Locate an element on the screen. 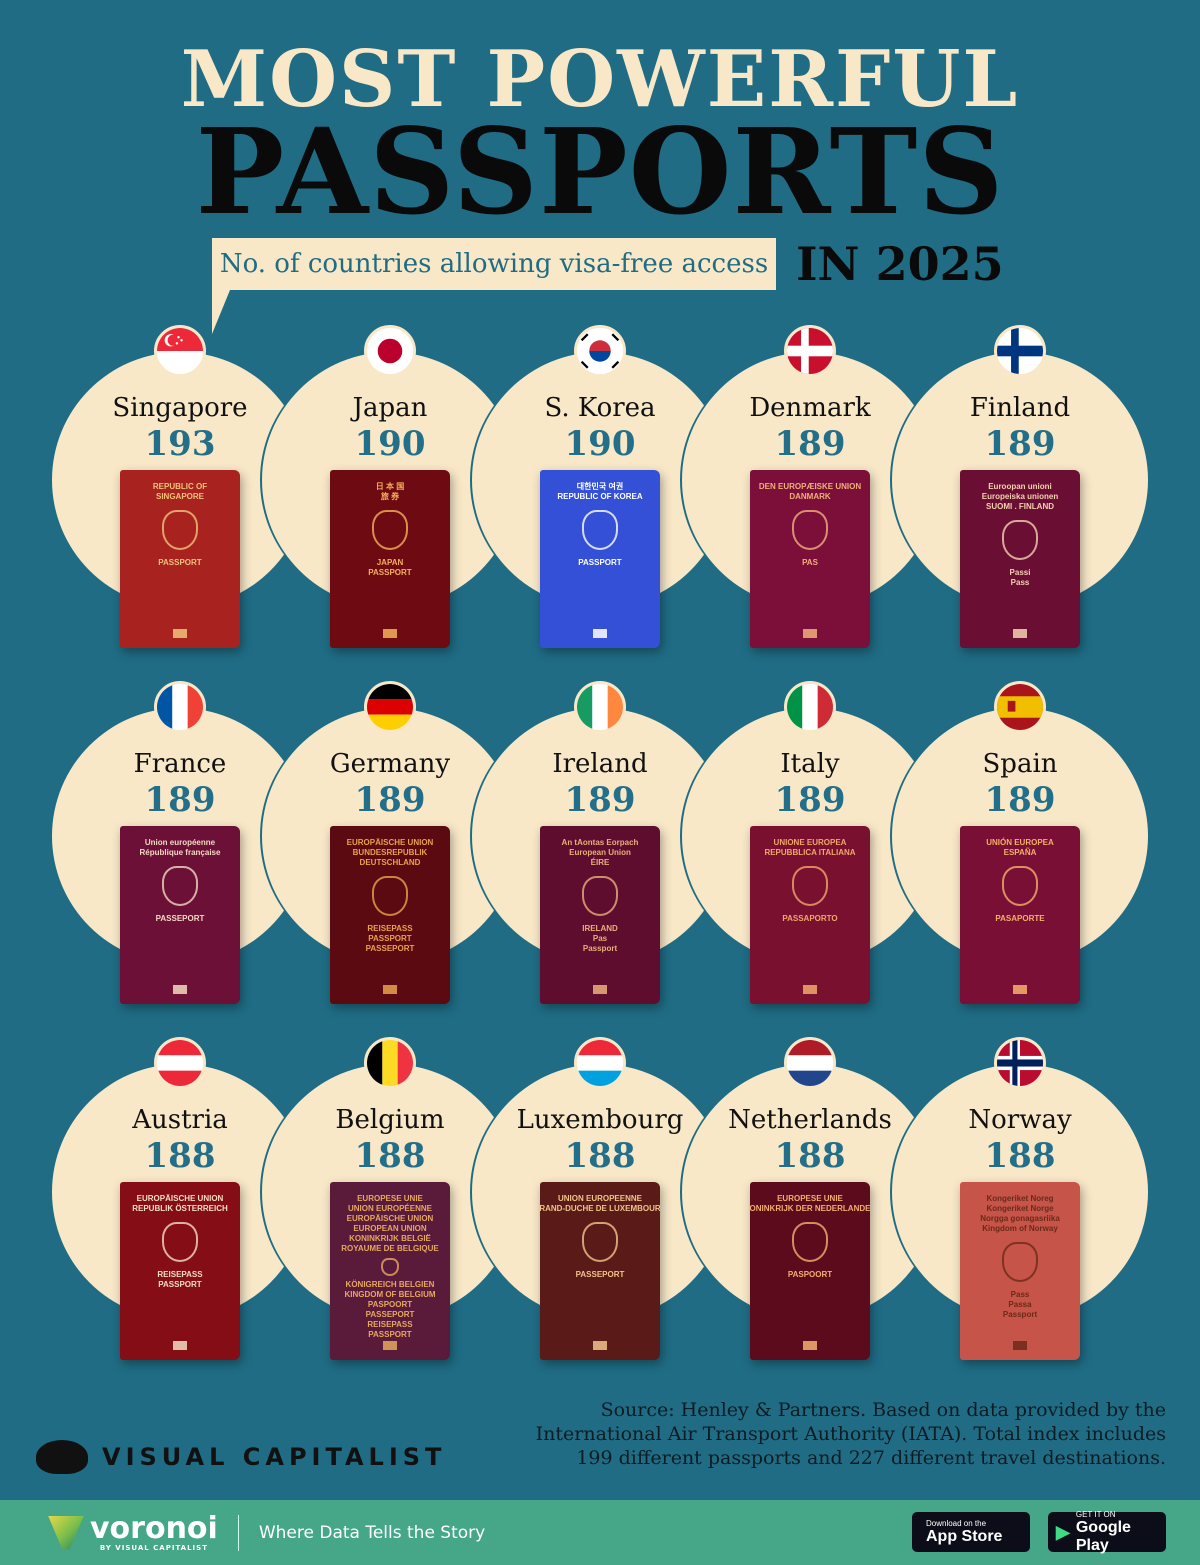 The image size is (1200, 1565). passport-text: EUROPEAN UNION is located at coordinates (390, 1228).